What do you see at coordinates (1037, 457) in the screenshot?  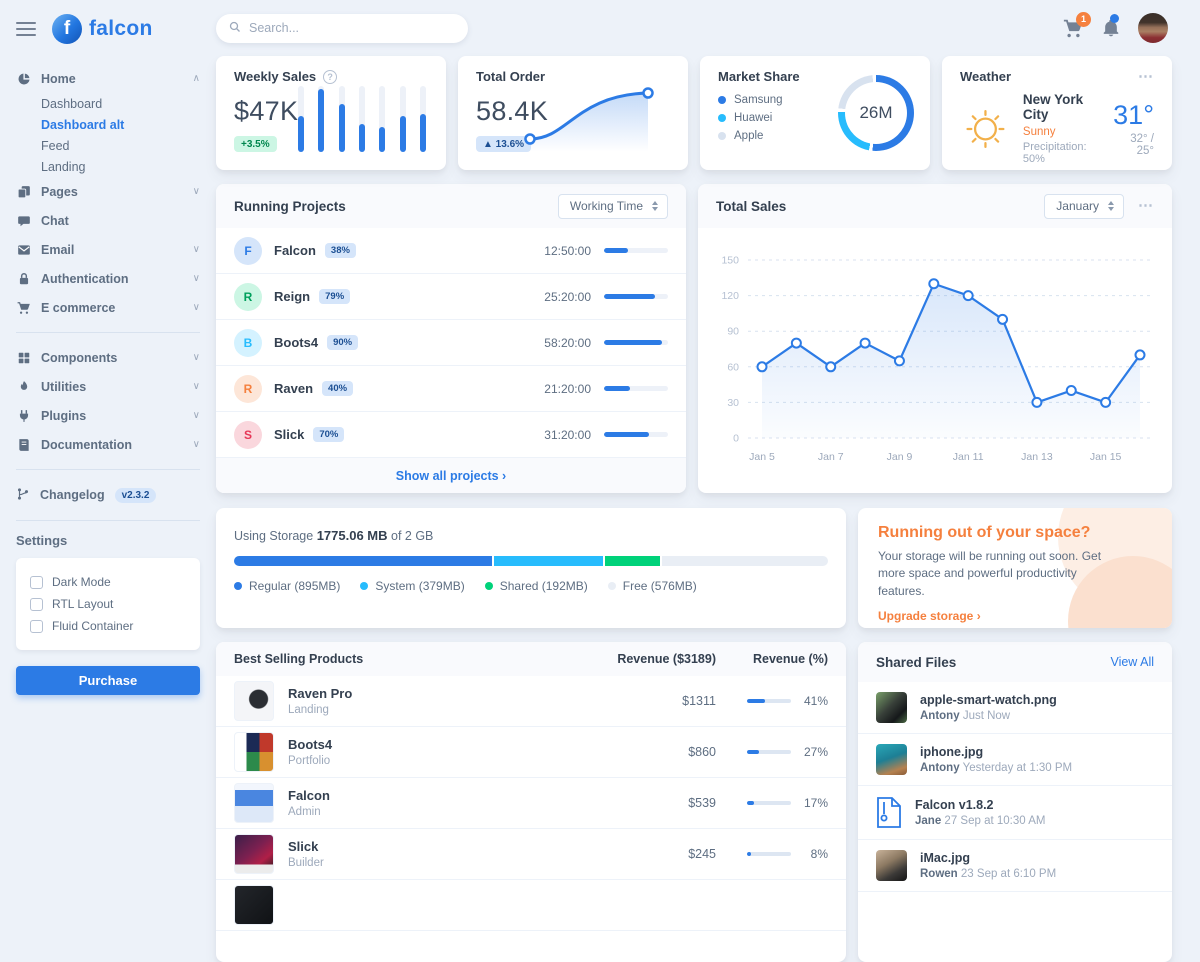 I see `svg-text: Jan 13` at bounding box center [1037, 457].